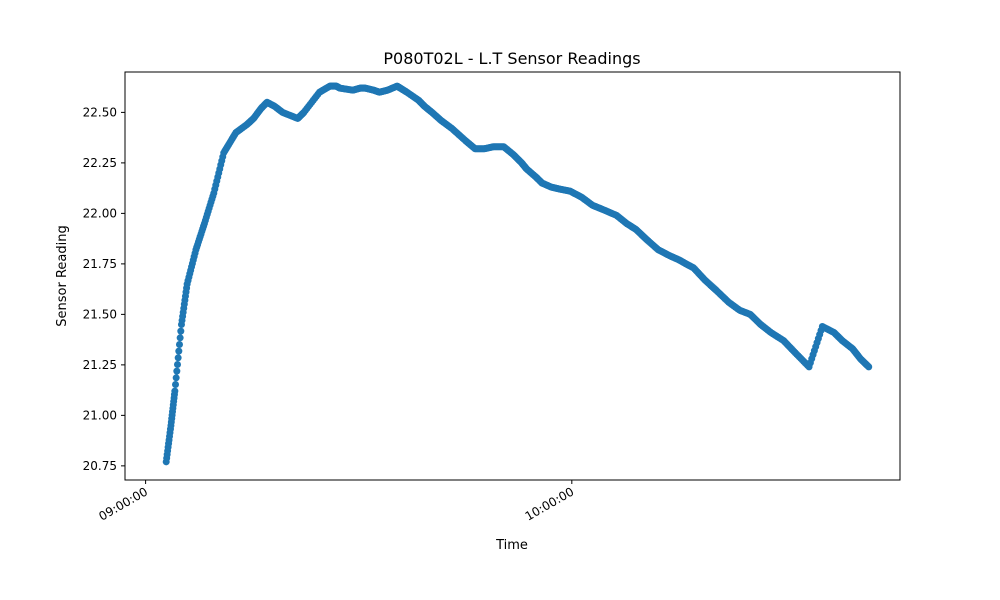  I want to click on x-tick-label: 10:00:00, so click(550, 503).